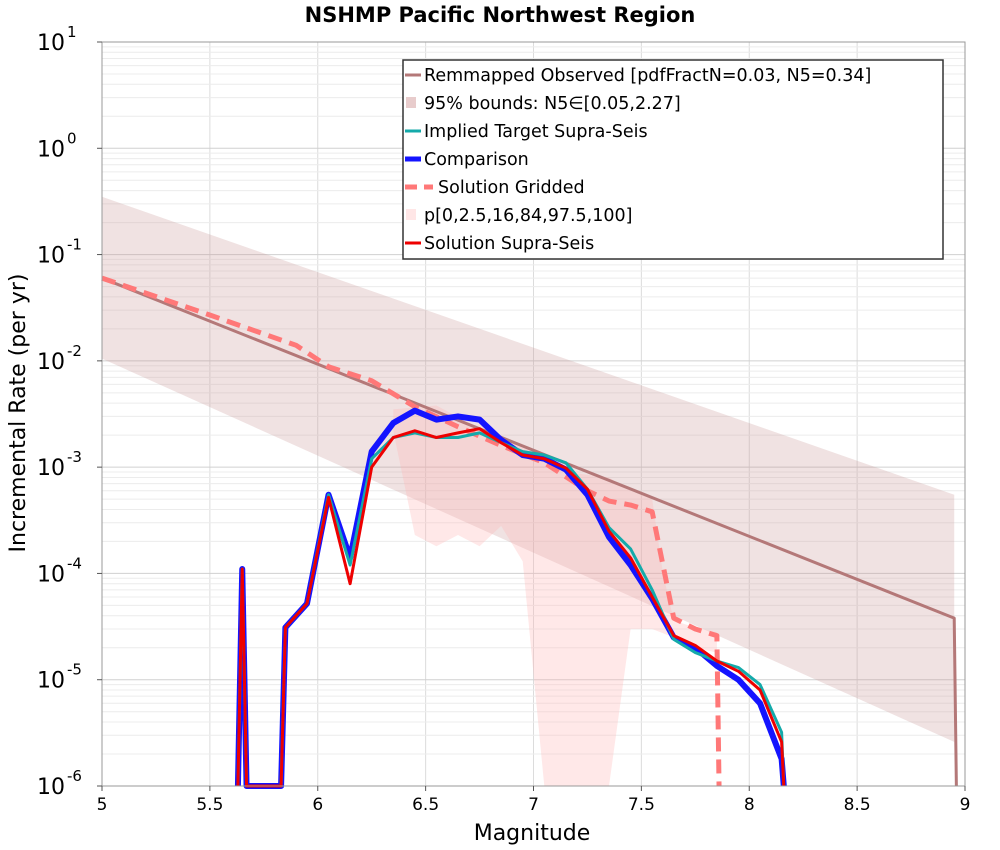  What do you see at coordinates (74, 776) in the screenshot?
I see `y-tick-label-exponent: -6` at bounding box center [74, 776].